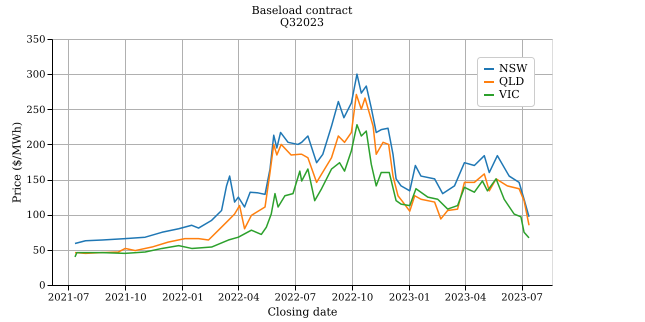 The image size is (645, 322). Describe the element at coordinates (303, 312) in the screenshot. I see `x-axis-title: Closing date` at that location.